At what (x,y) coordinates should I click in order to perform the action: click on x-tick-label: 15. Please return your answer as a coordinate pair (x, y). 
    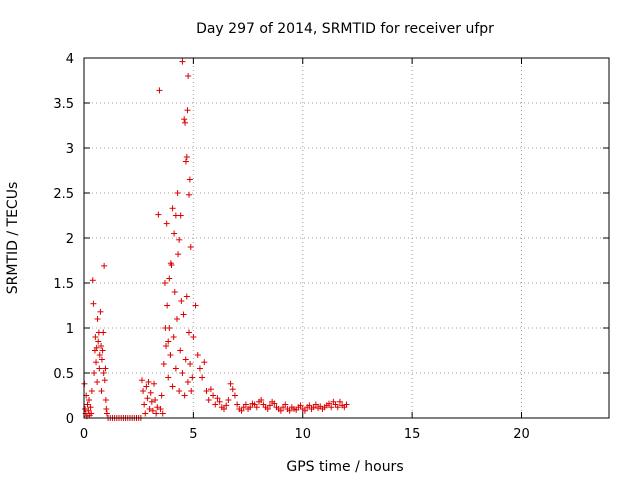
    Looking at the image, I should click on (412, 434).